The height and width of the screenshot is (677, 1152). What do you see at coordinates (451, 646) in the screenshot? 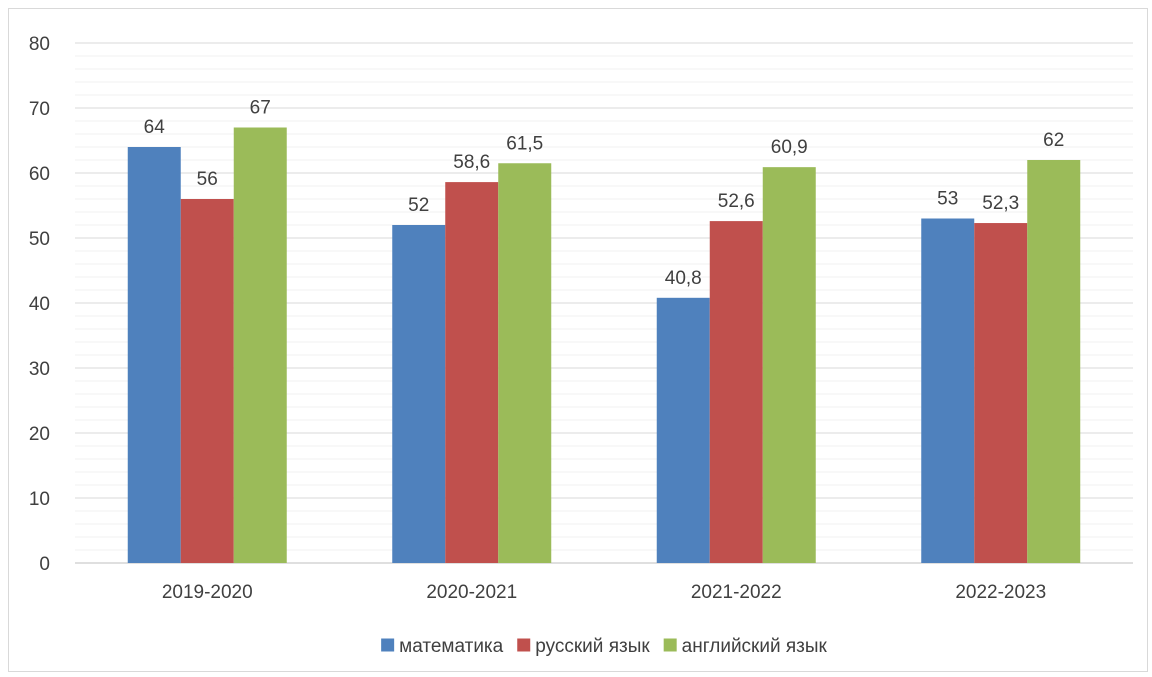
I see `legend-label: математика` at bounding box center [451, 646].